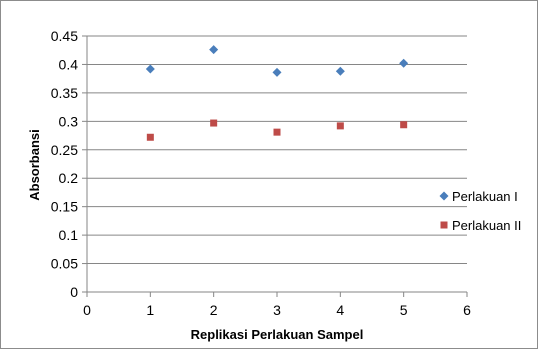 The image size is (538, 350). Describe the element at coordinates (150, 310) in the screenshot. I see `x-tick-label: 1` at that location.